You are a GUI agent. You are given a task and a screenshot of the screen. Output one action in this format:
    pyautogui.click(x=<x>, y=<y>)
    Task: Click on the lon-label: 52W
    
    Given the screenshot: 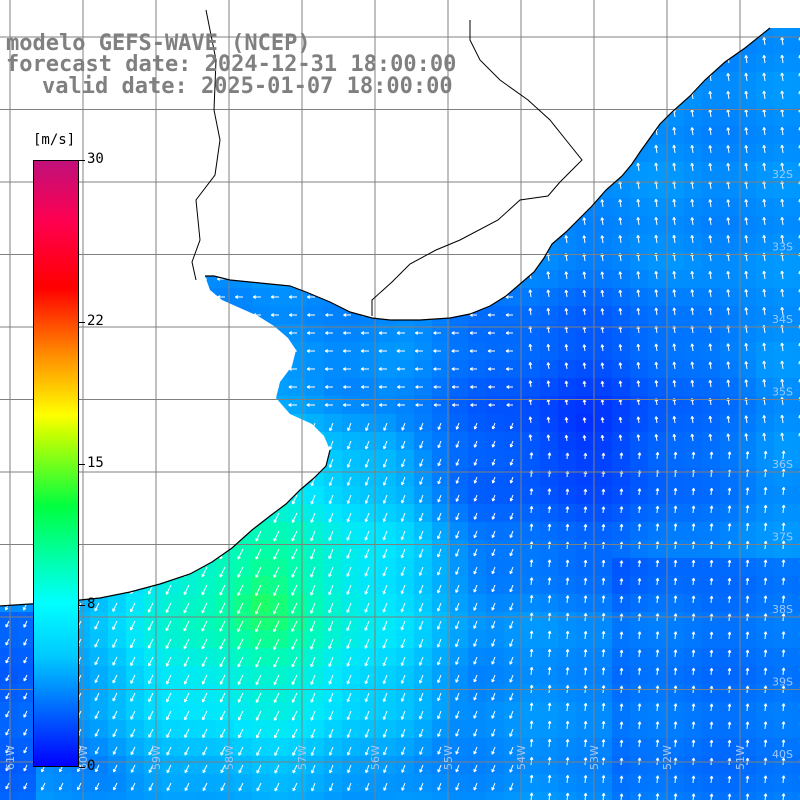 What is the action you would take?
    pyautogui.click(x=667, y=757)
    